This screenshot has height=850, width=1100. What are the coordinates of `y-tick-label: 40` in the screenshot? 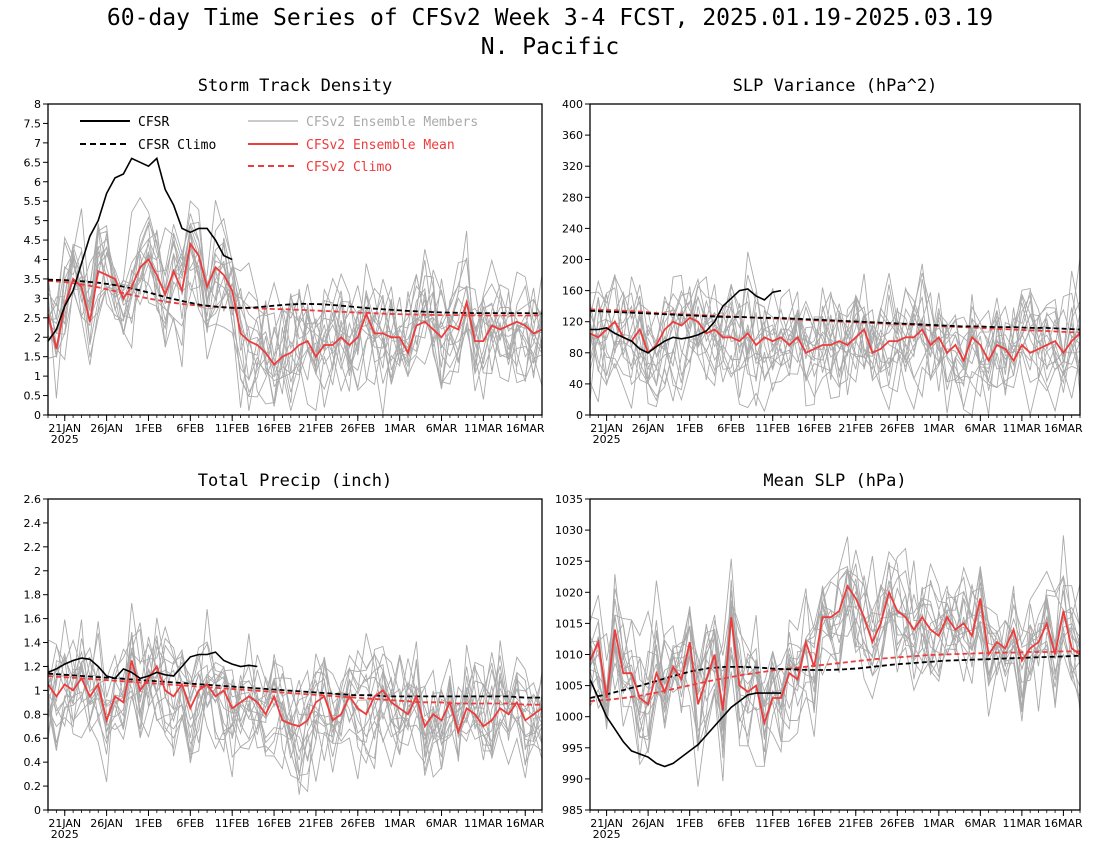 It's located at (576, 384).